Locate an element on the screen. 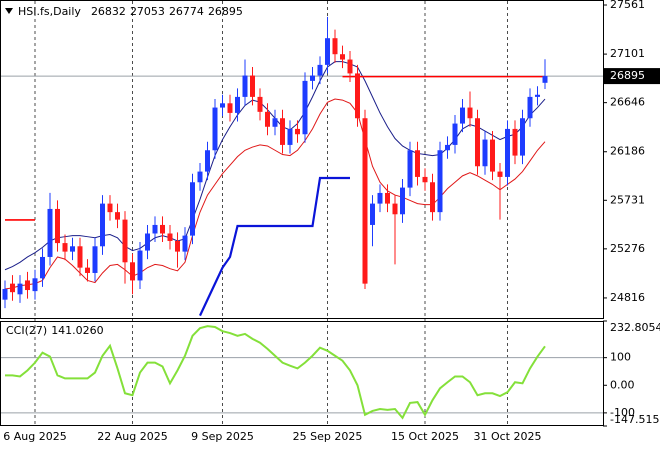 The width and height of the screenshot is (660, 450). cci-last: 141.0260 is located at coordinates (77, 330).